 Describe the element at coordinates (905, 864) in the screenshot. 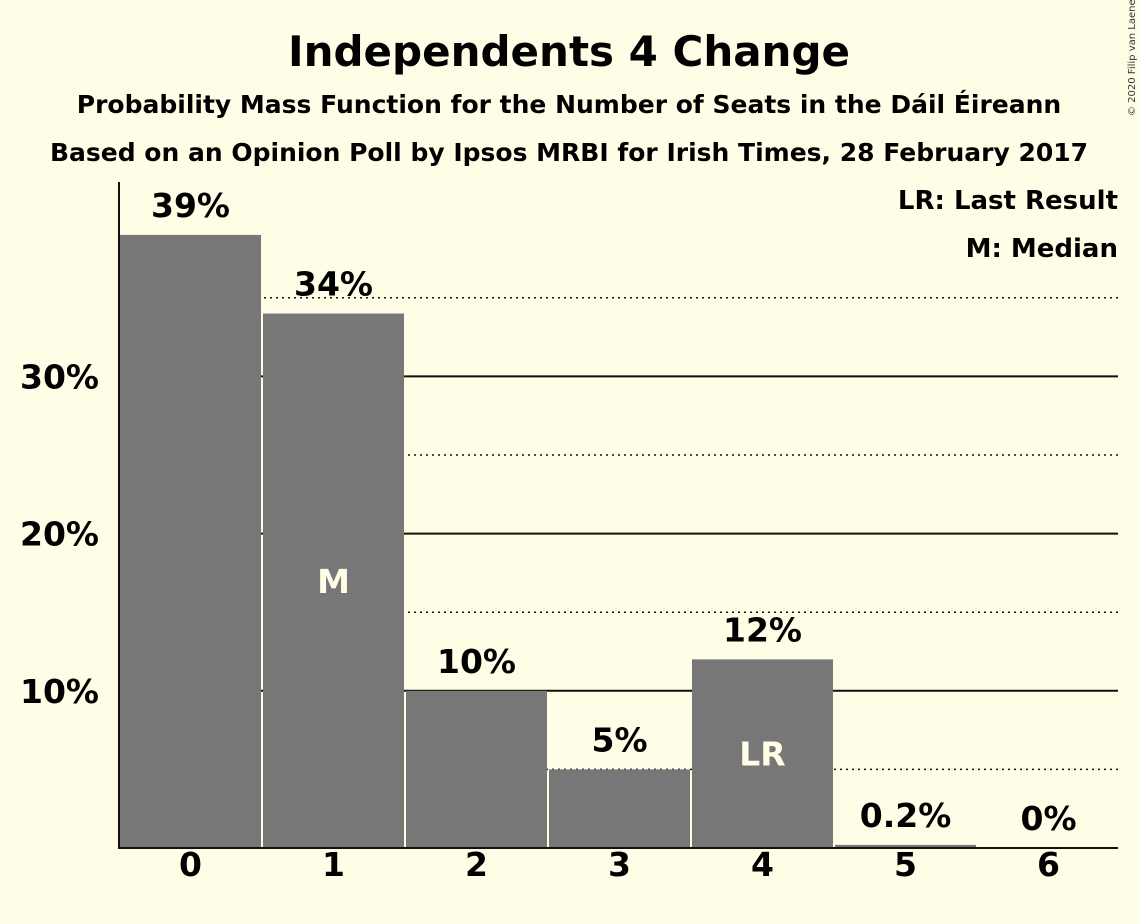

I see `x-tick-label: 5` at that location.